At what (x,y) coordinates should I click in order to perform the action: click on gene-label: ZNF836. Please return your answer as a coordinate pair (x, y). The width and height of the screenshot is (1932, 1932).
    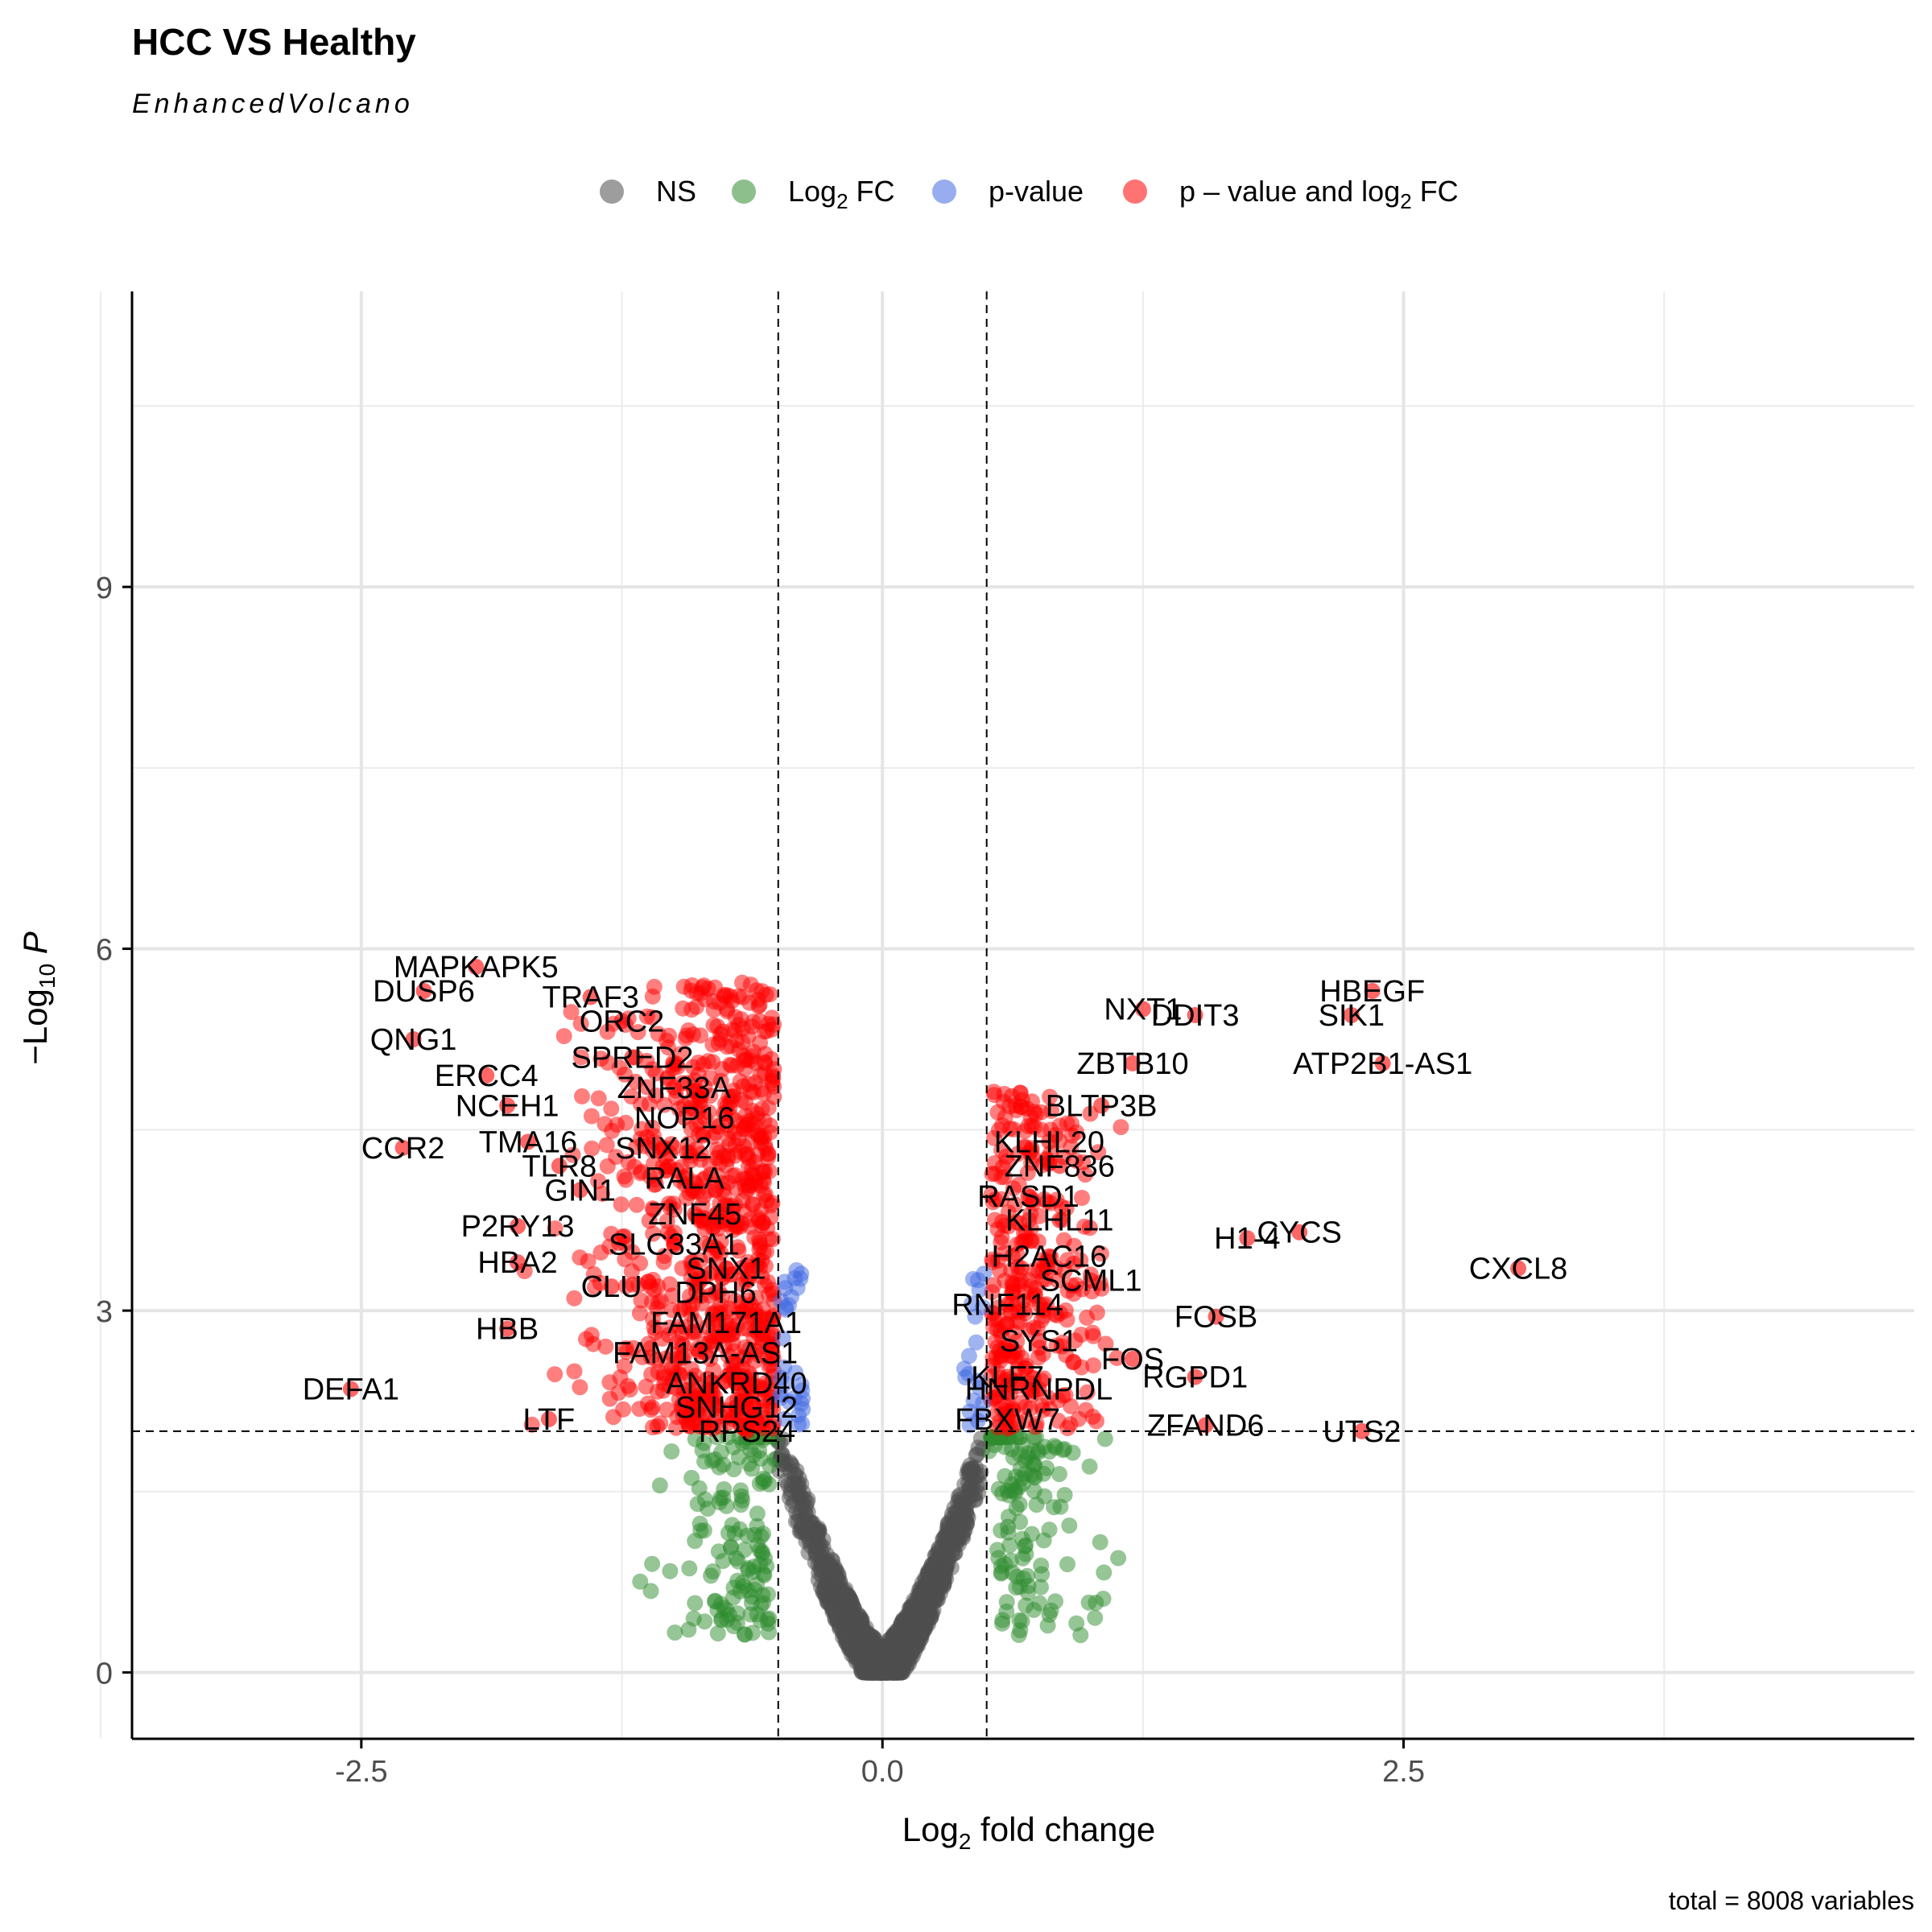
    Looking at the image, I should click on (1060, 1166).